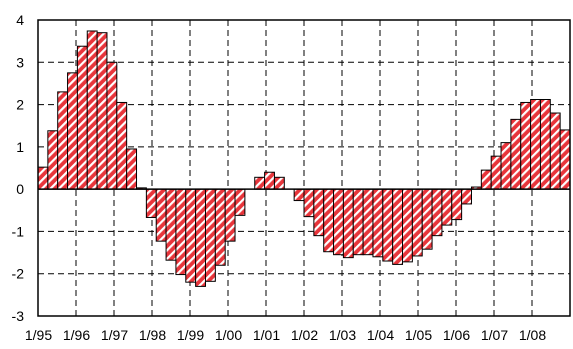 The width and height of the screenshot is (573, 349). I want to click on x-tick-label: 1/04, so click(380, 335).